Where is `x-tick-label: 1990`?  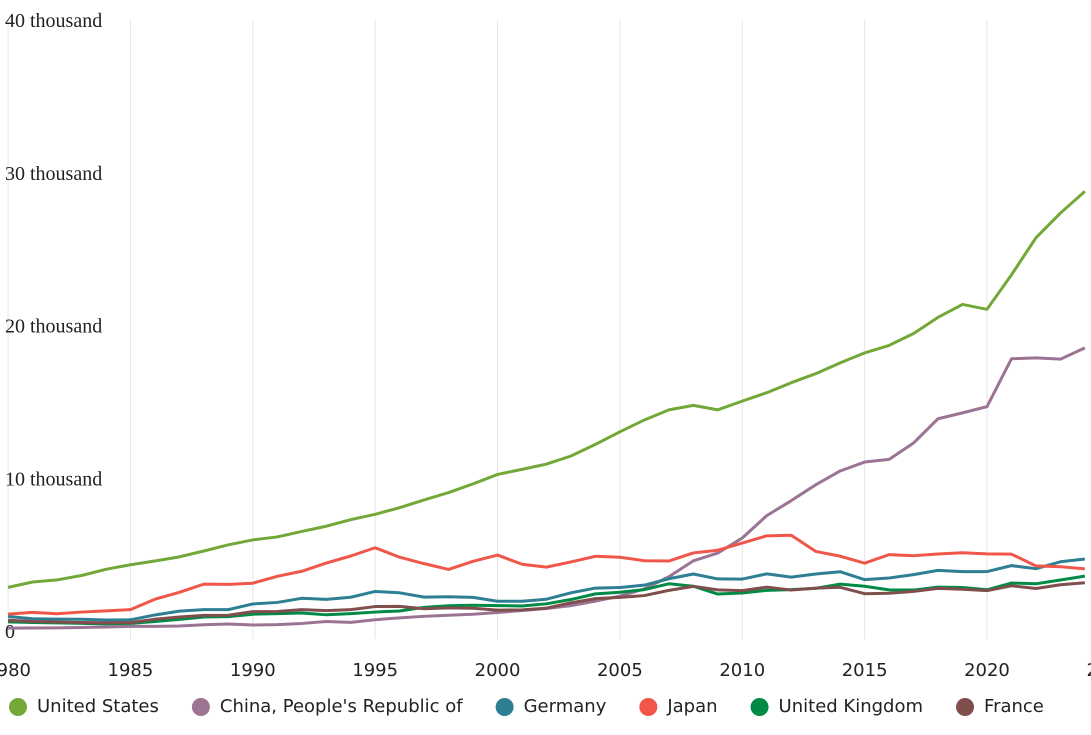
x-tick-label: 1990 is located at coordinates (253, 670).